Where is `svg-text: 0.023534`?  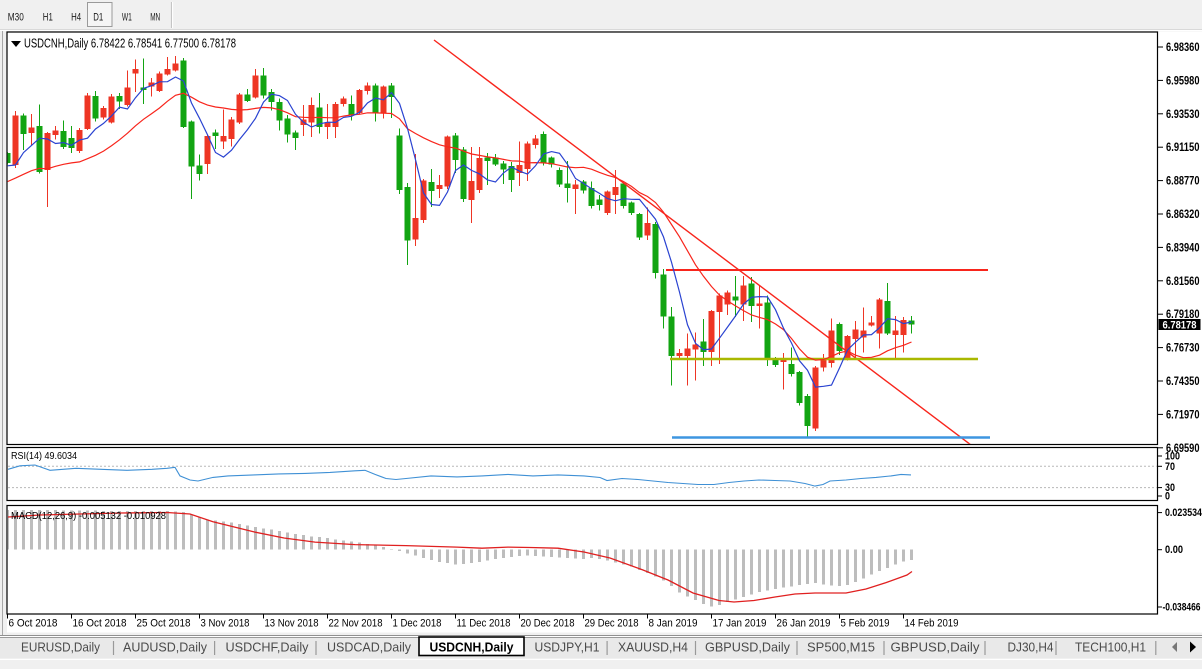
svg-text: 0.023534 is located at coordinates (1183, 513).